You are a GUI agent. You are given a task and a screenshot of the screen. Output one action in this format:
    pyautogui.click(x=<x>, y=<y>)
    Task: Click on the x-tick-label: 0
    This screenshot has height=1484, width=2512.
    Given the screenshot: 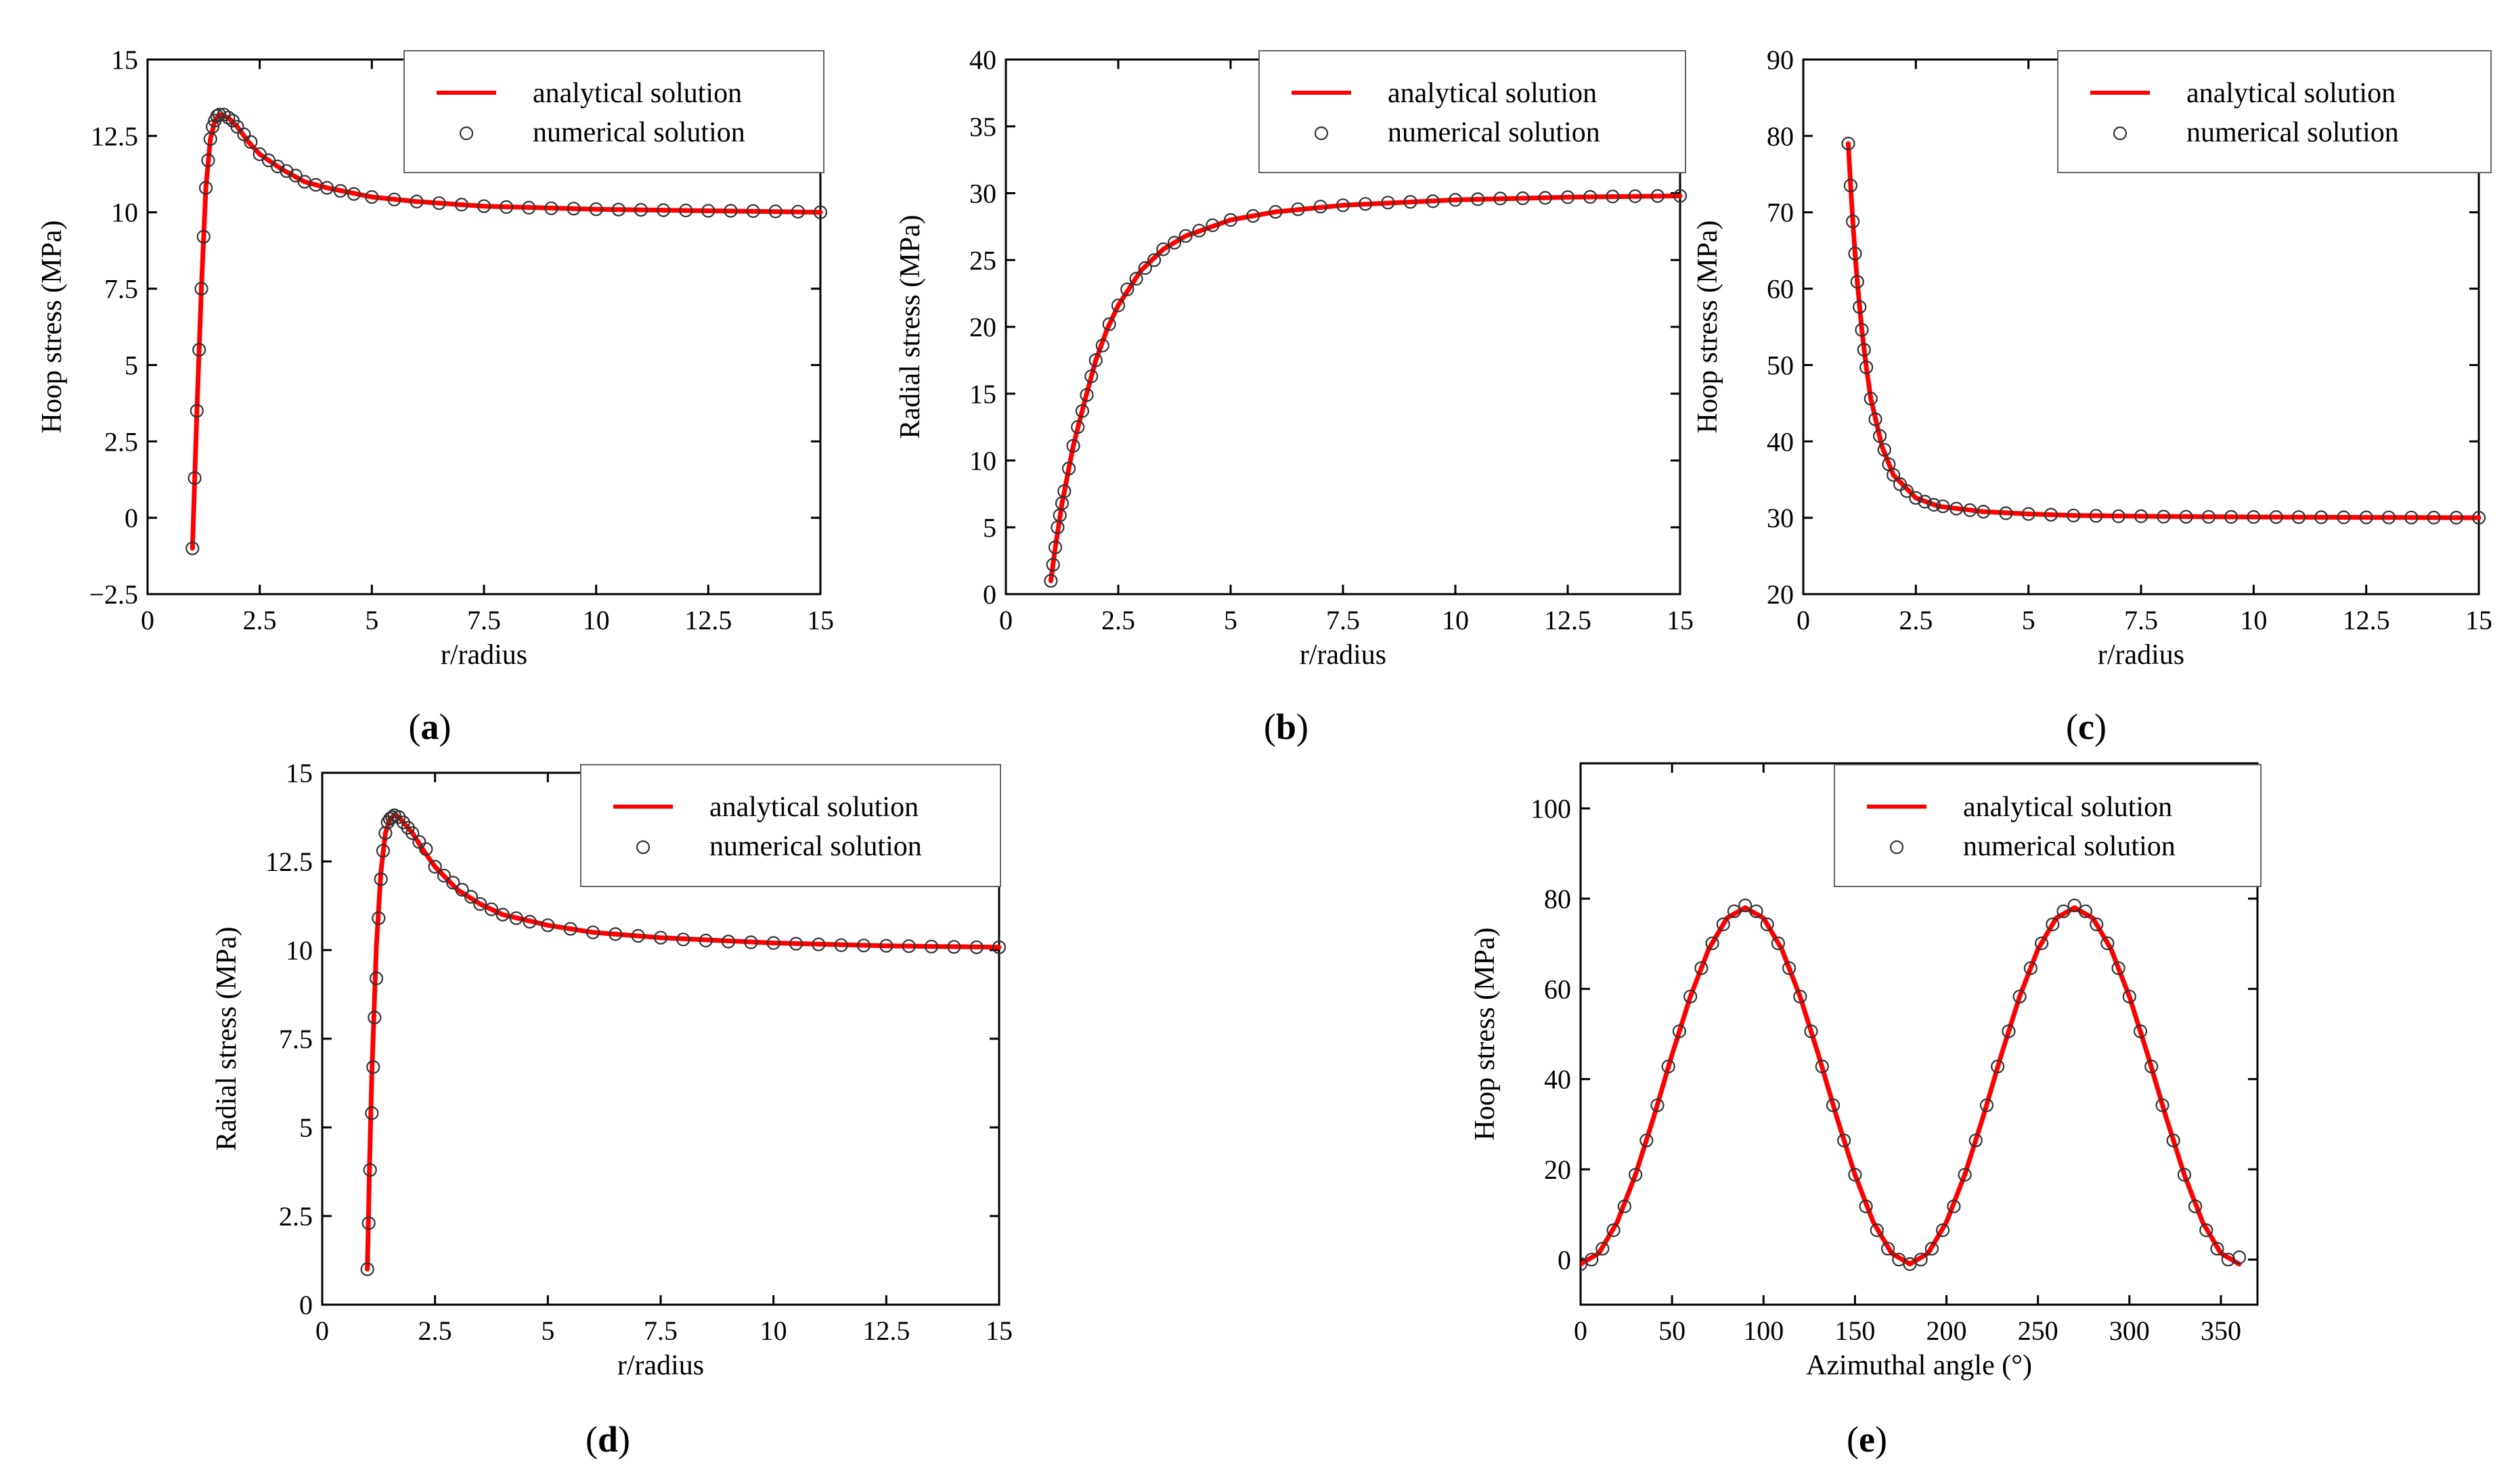 What is the action you would take?
    pyautogui.click(x=1006, y=620)
    